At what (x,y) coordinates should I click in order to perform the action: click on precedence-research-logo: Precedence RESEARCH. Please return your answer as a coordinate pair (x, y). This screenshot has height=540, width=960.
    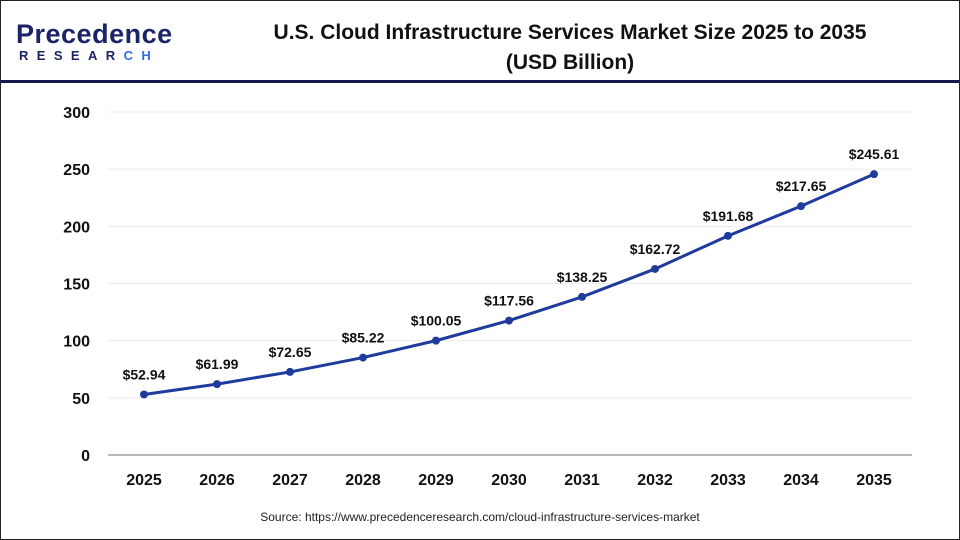
    Looking at the image, I should click on (94, 41).